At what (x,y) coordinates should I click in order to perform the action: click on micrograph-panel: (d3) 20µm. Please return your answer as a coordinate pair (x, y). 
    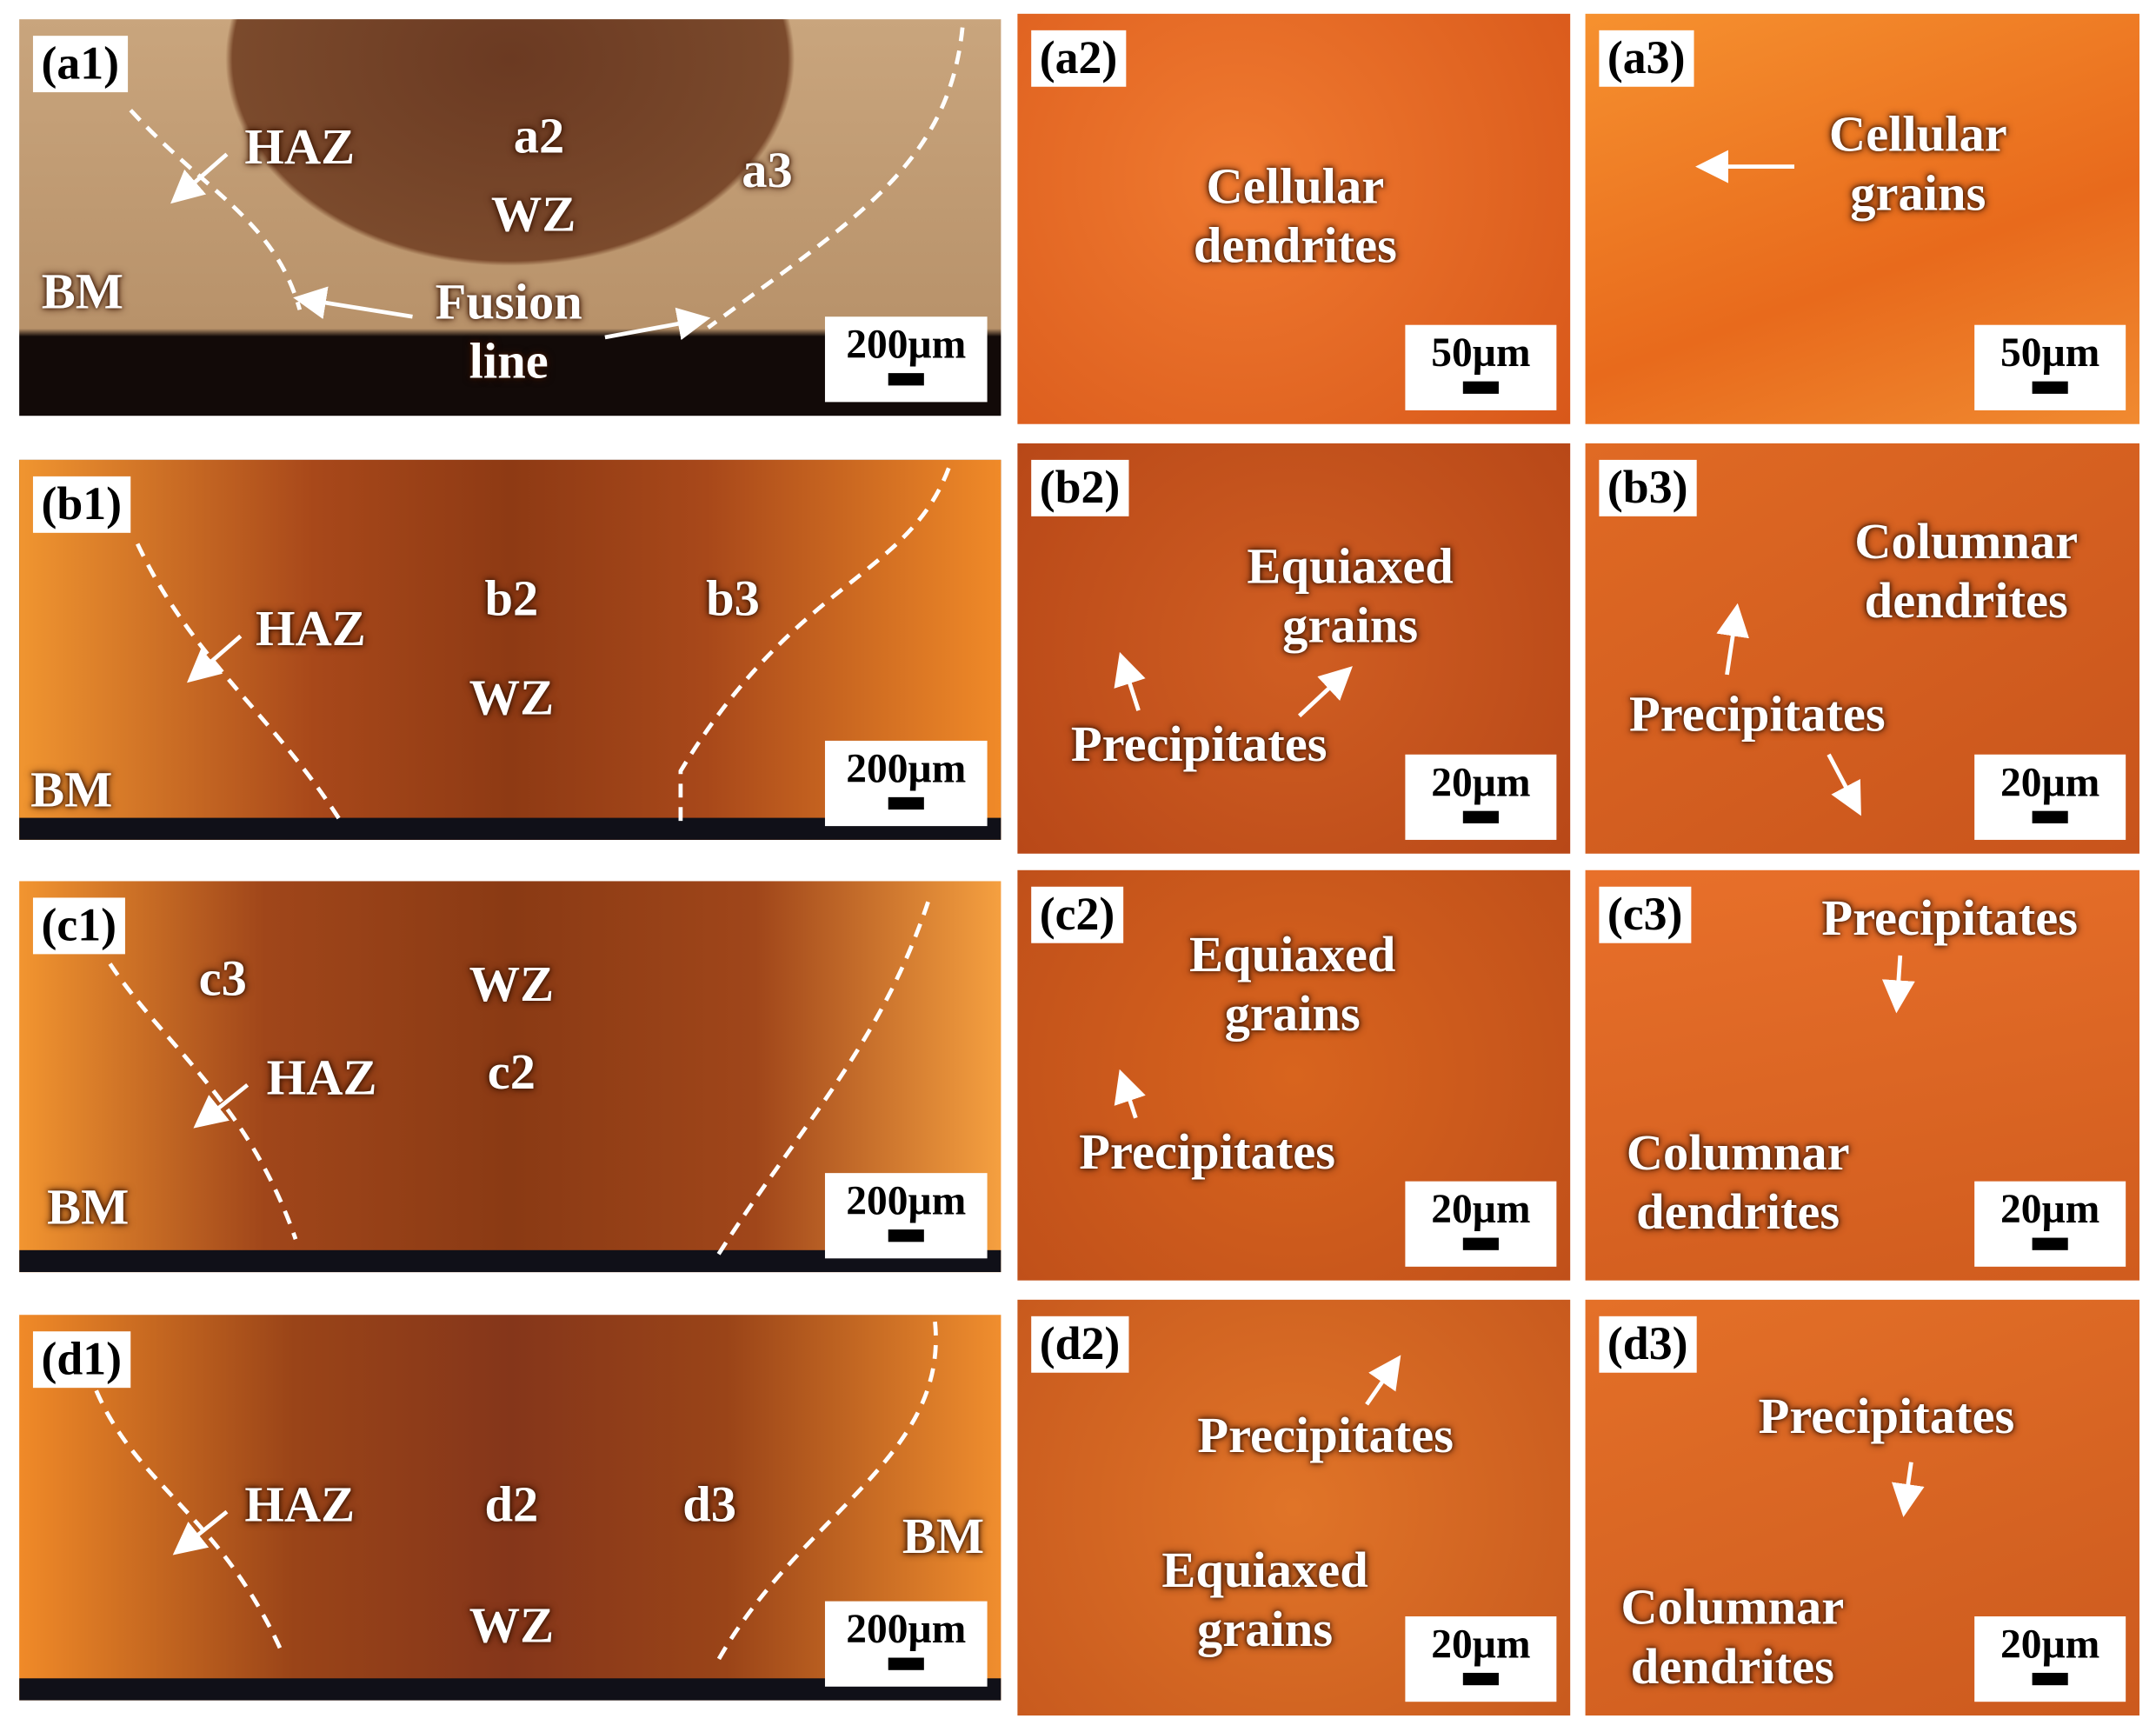
    Looking at the image, I should click on (1862, 1507).